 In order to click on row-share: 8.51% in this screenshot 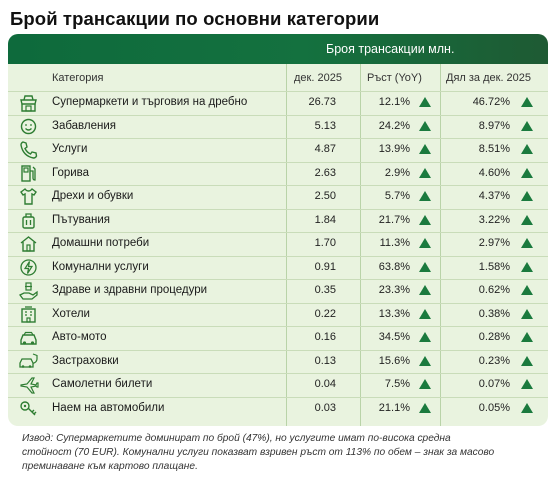, I will do `click(494, 149)`.